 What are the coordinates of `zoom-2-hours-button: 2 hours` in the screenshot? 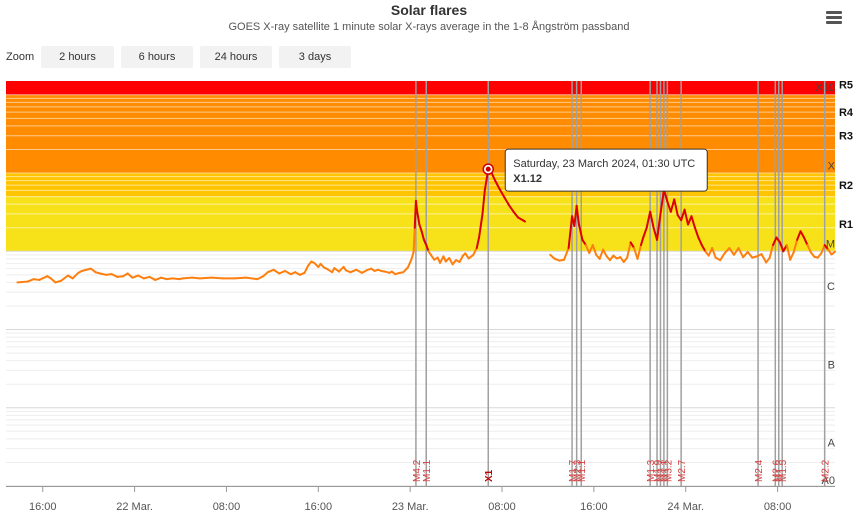 It's located at (77, 57).